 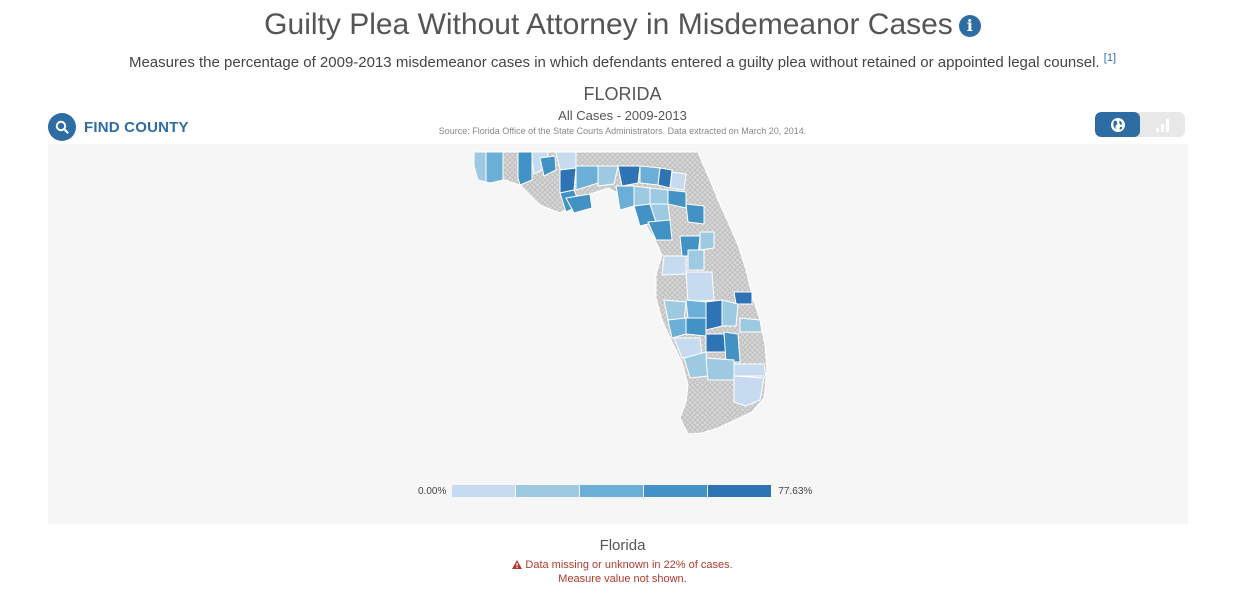 I want to click on map-legend: 0.00% 77.63%, so click(x=615, y=491).